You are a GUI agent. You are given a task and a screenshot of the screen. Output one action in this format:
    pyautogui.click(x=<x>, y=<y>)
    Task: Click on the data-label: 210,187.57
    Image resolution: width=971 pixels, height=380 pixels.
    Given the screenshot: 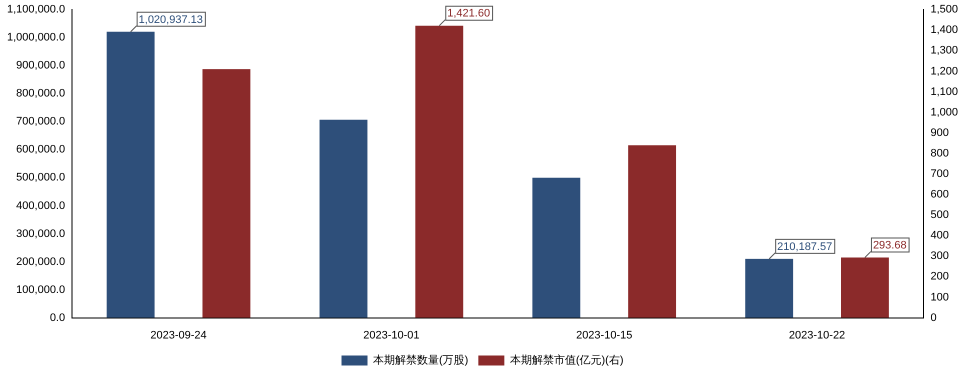 What is the action you would take?
    pyautogui.click(x=804, y=246)
    